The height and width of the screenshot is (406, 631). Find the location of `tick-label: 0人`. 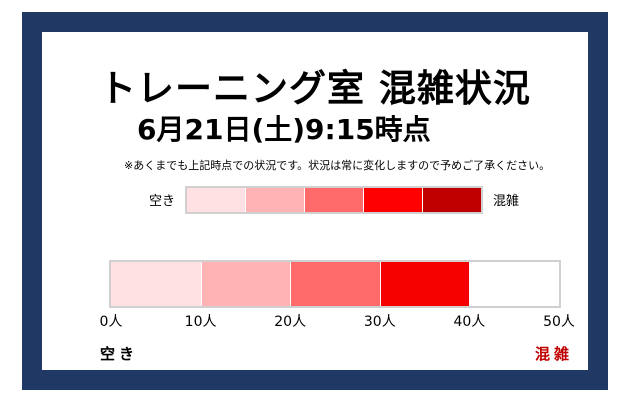

tick-label: 0人 is located at coordinates (111, 322).